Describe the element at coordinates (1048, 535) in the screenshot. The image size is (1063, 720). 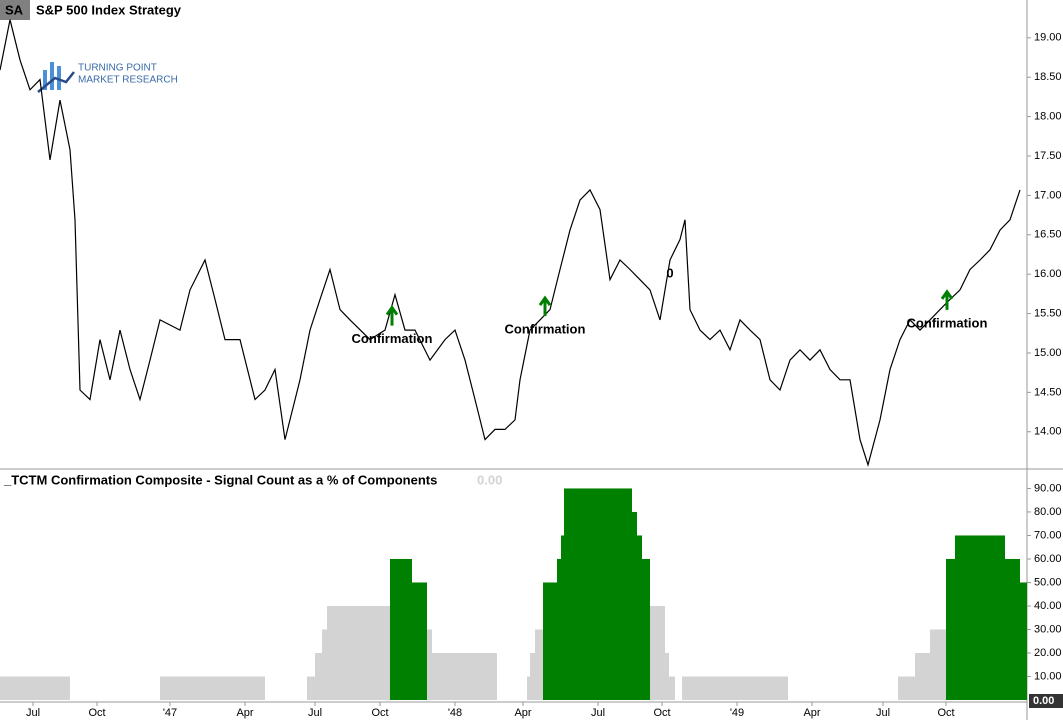
I see `y-tick-label: 70.00` at that location.